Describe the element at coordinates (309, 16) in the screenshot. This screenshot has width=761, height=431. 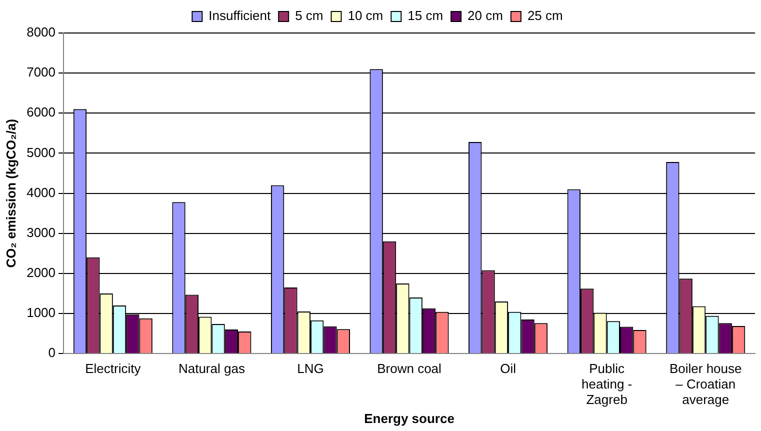
I see `legend-label: 5 cm` at that location.